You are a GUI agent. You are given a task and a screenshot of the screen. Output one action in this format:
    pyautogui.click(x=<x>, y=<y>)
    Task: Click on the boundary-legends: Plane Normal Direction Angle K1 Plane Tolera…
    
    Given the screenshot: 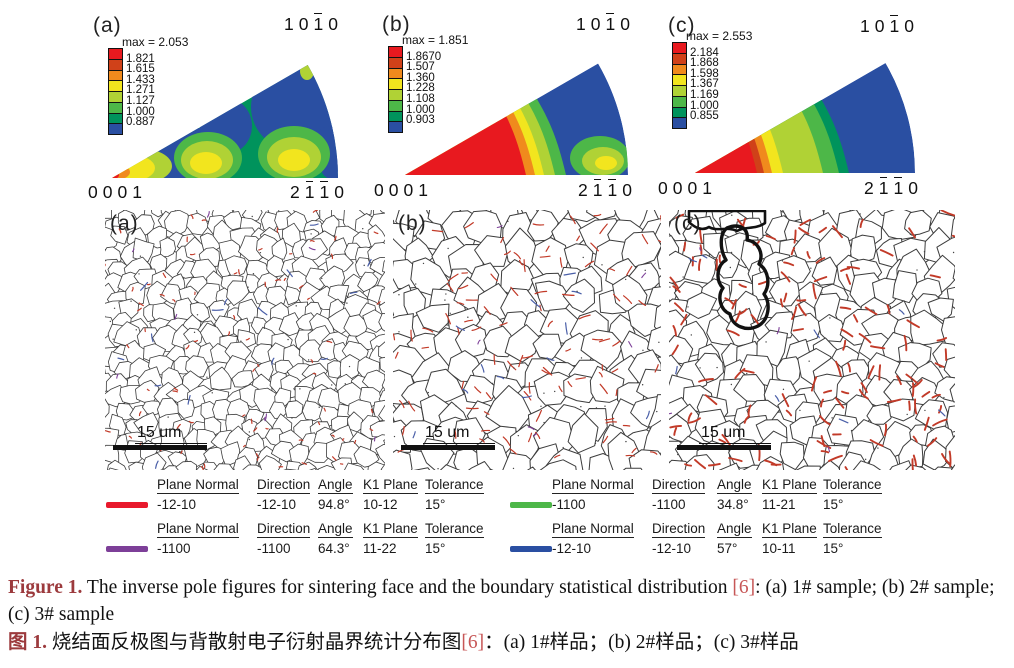 What is the action you would take?
    pyautogui.click(x=507, y=520)
    